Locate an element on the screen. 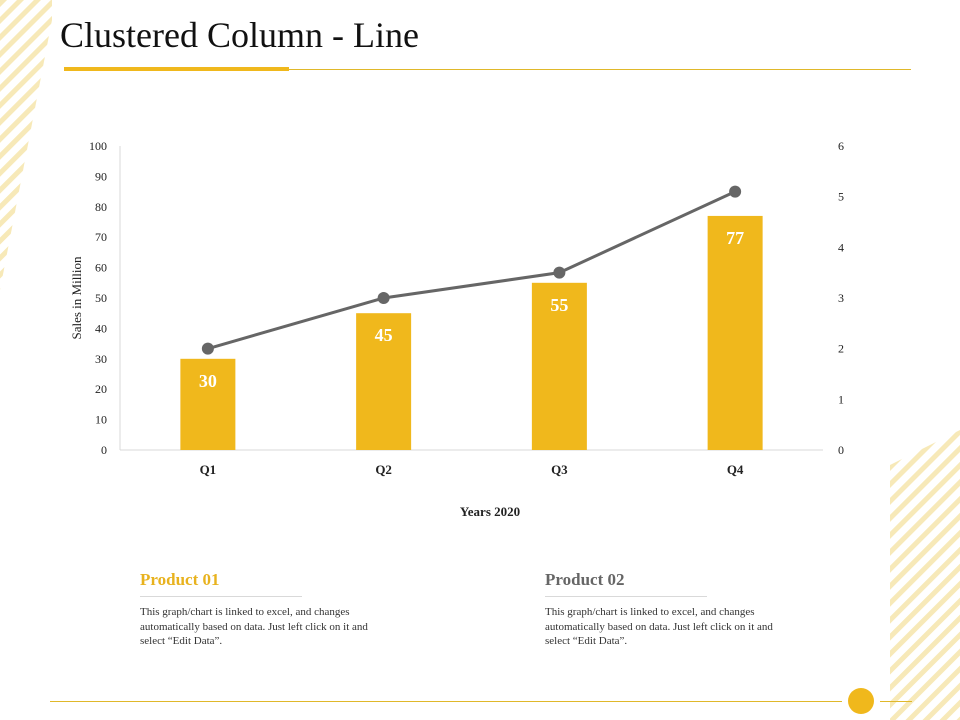 The width and height of the screenshot is (960, 720). x-tick-label: Q2 is located at coordinates (383, 469).